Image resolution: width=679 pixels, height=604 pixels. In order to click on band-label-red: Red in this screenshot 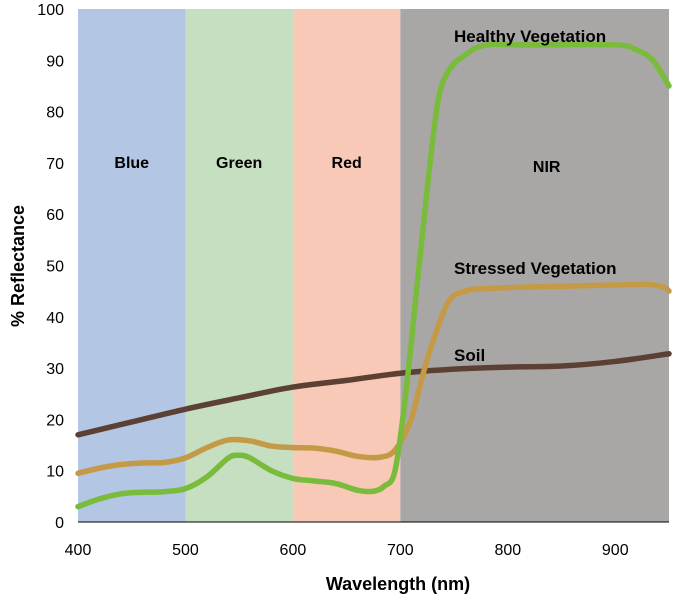, I will do `click(347, 163)`.